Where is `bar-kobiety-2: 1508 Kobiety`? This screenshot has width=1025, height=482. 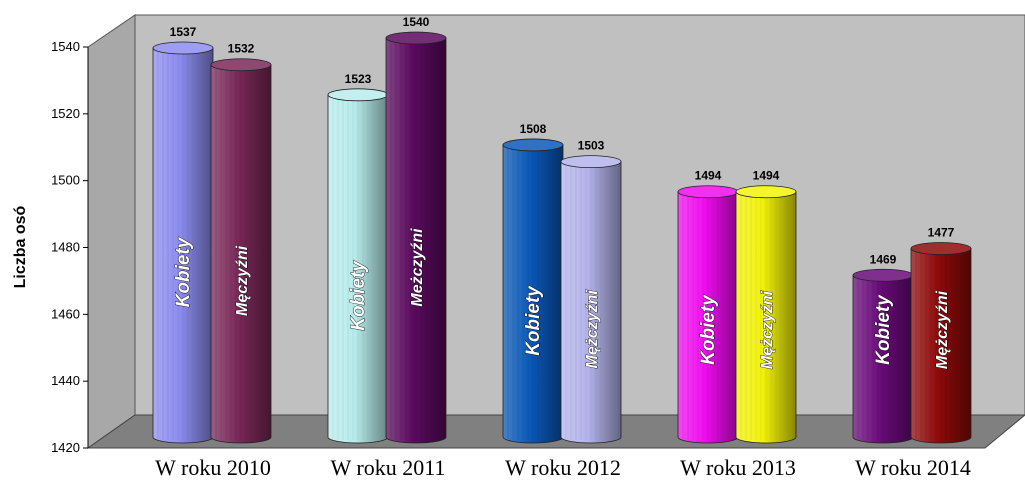
bar-kobiety-2: 1508 Kobiety is located at coordinates (533, 283).